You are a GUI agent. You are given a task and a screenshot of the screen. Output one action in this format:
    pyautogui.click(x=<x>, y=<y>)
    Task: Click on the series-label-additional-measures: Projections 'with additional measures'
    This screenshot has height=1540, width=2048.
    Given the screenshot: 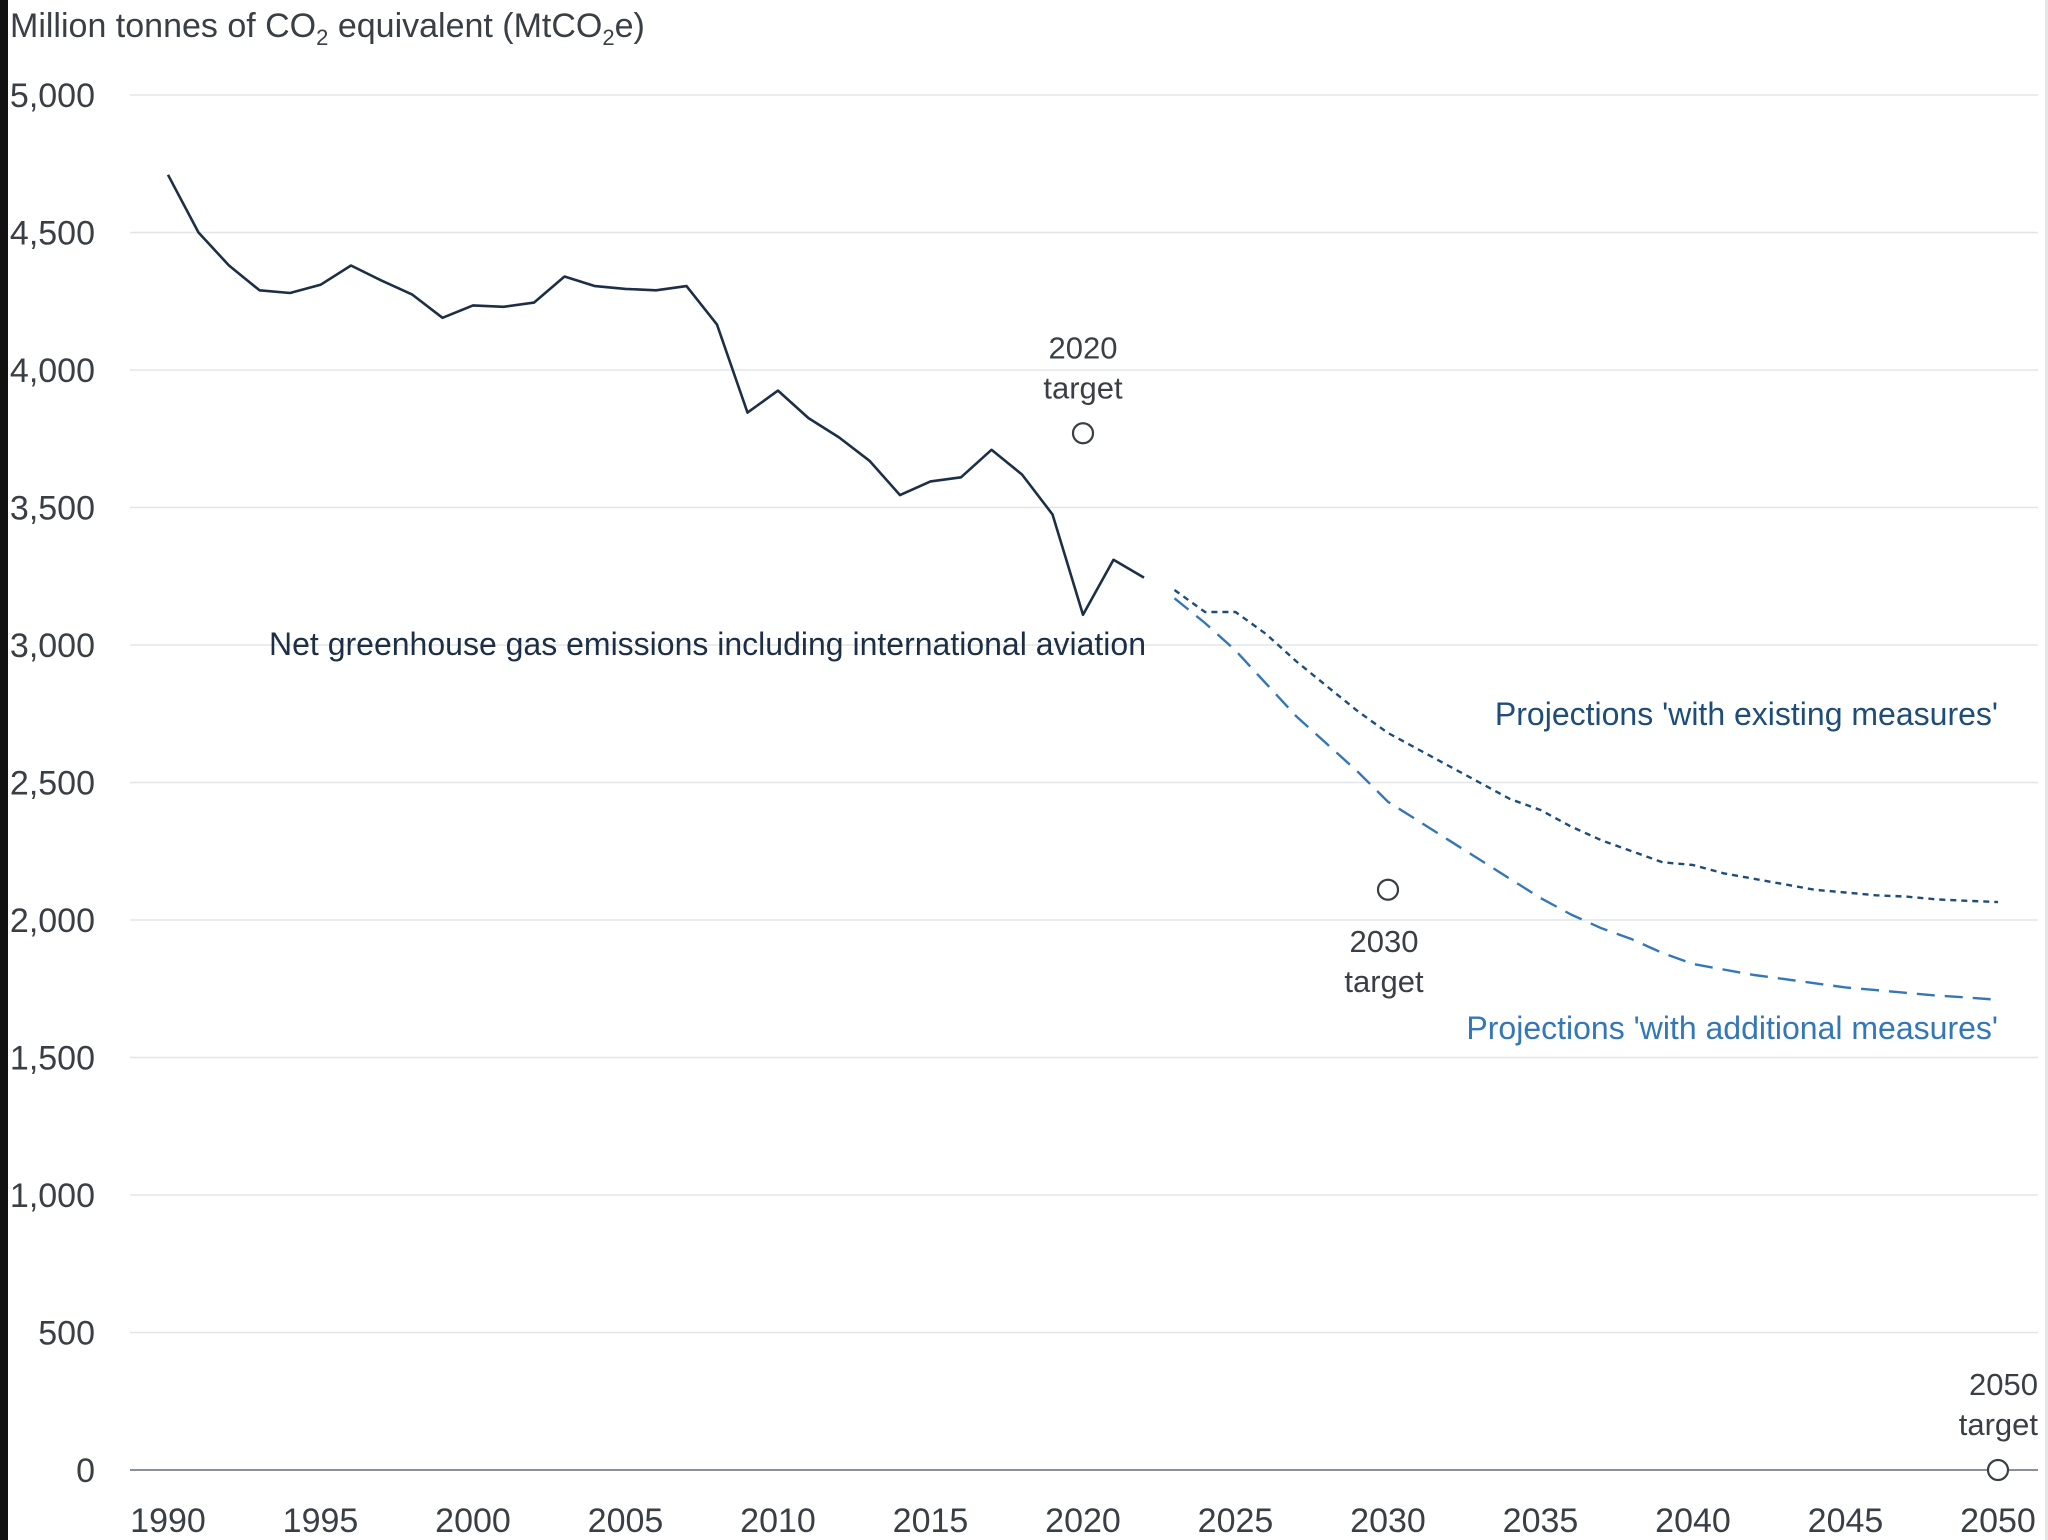 What is the action you would take?
    pyautogui.click(x=1732, y=1028)
    